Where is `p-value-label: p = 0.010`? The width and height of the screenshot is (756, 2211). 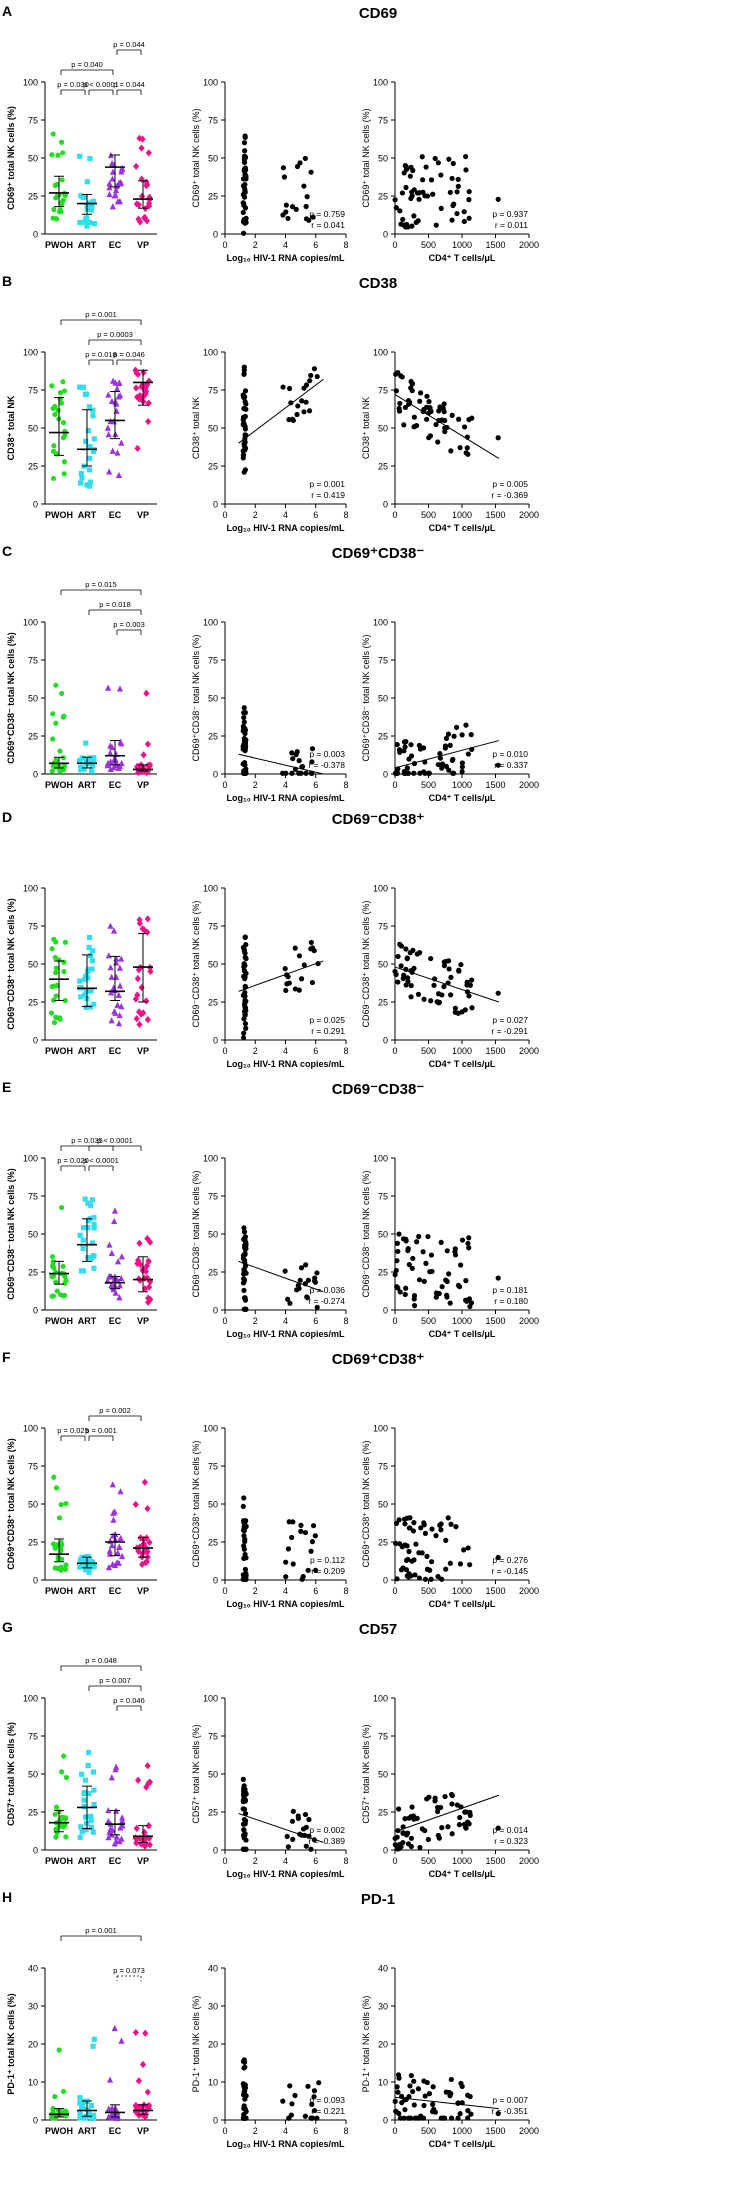 p-value-label: p = 0.010 is located at coordinates (510, 754).